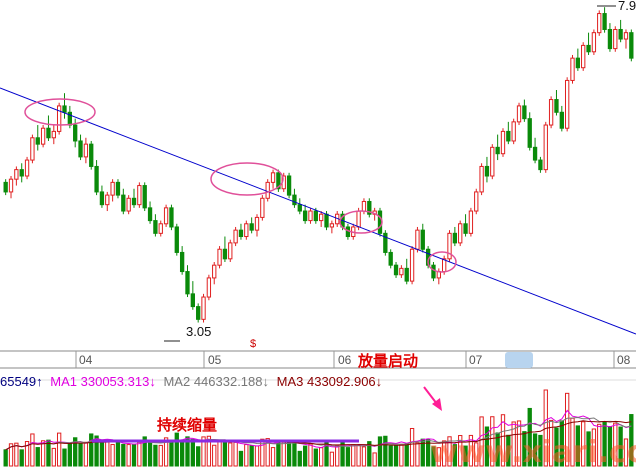 The width and height of the screenshot is (636, 468). Describe the element at coordinates (187, 333) in the screenshot. I see `low-price-marker: 3.05` at that location.